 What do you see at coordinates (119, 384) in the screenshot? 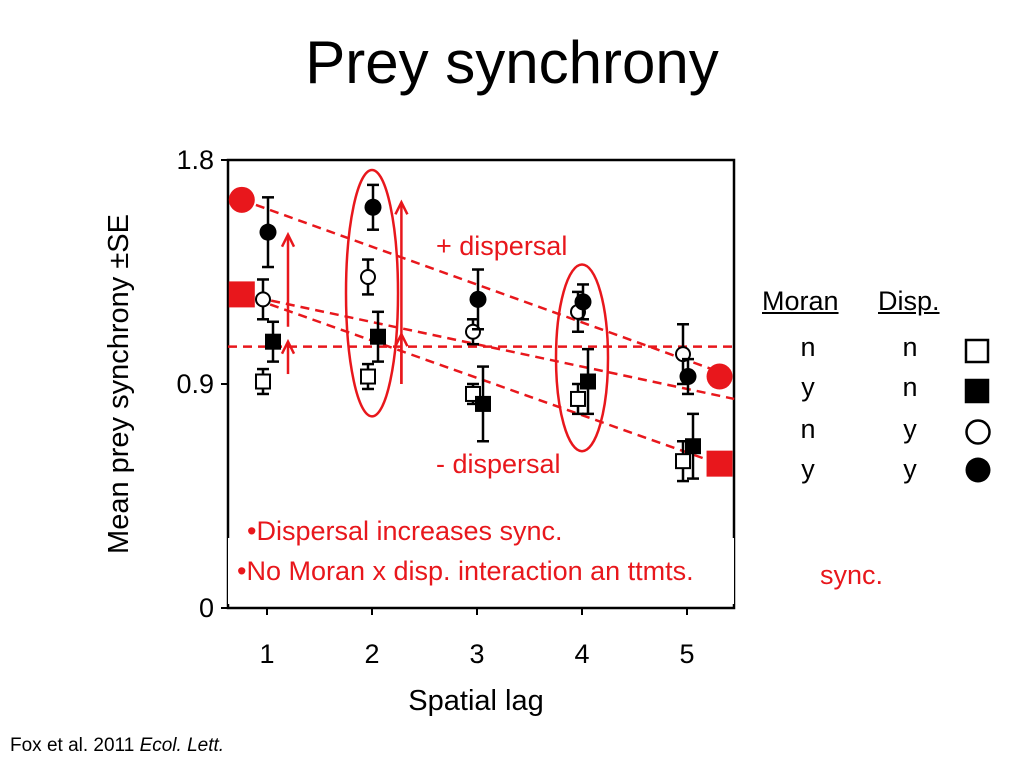
I see `y-axis-label: Mean prey synchrony ±SE` at bounding box center [119, 384].